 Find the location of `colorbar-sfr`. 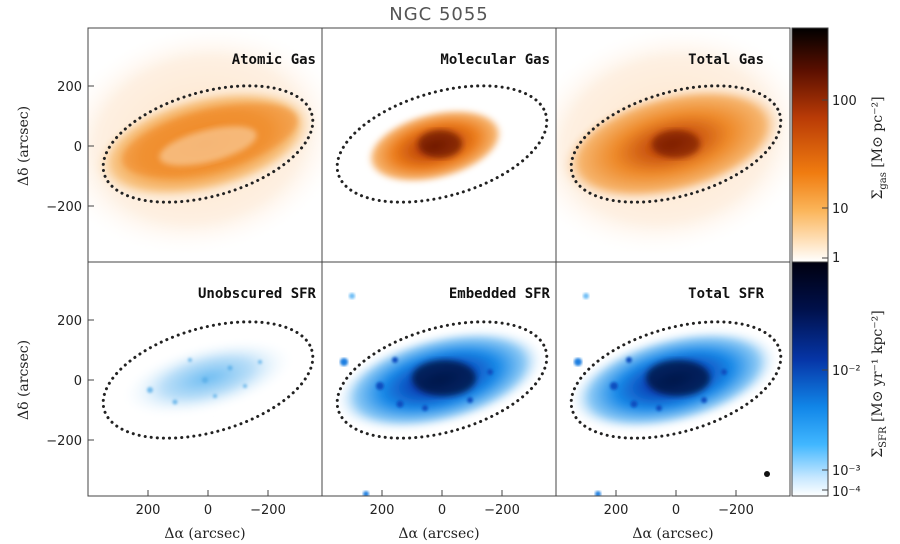

colorbar-sfr is located at coordinates (810, 379).